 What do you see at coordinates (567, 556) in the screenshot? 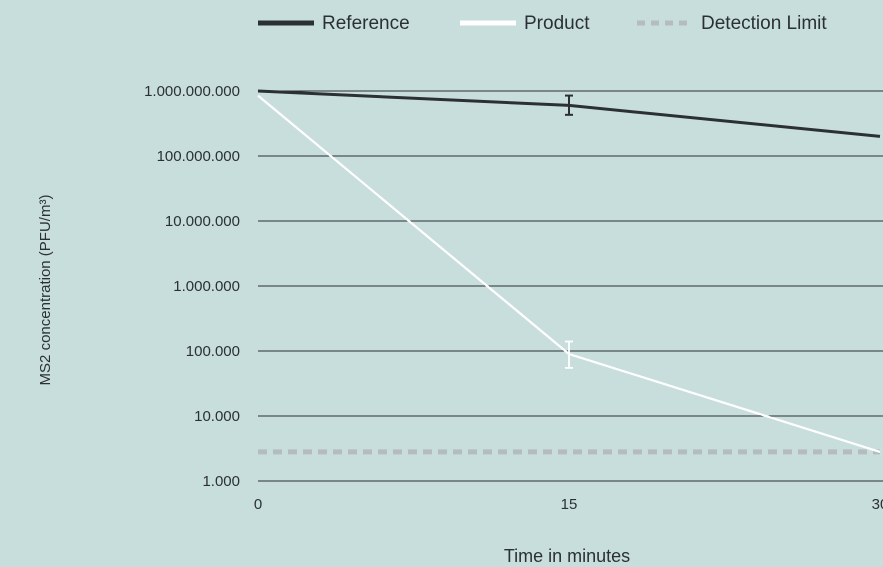
I see `x-axis-title: Time in minutes` at bounding box center [567, 556].